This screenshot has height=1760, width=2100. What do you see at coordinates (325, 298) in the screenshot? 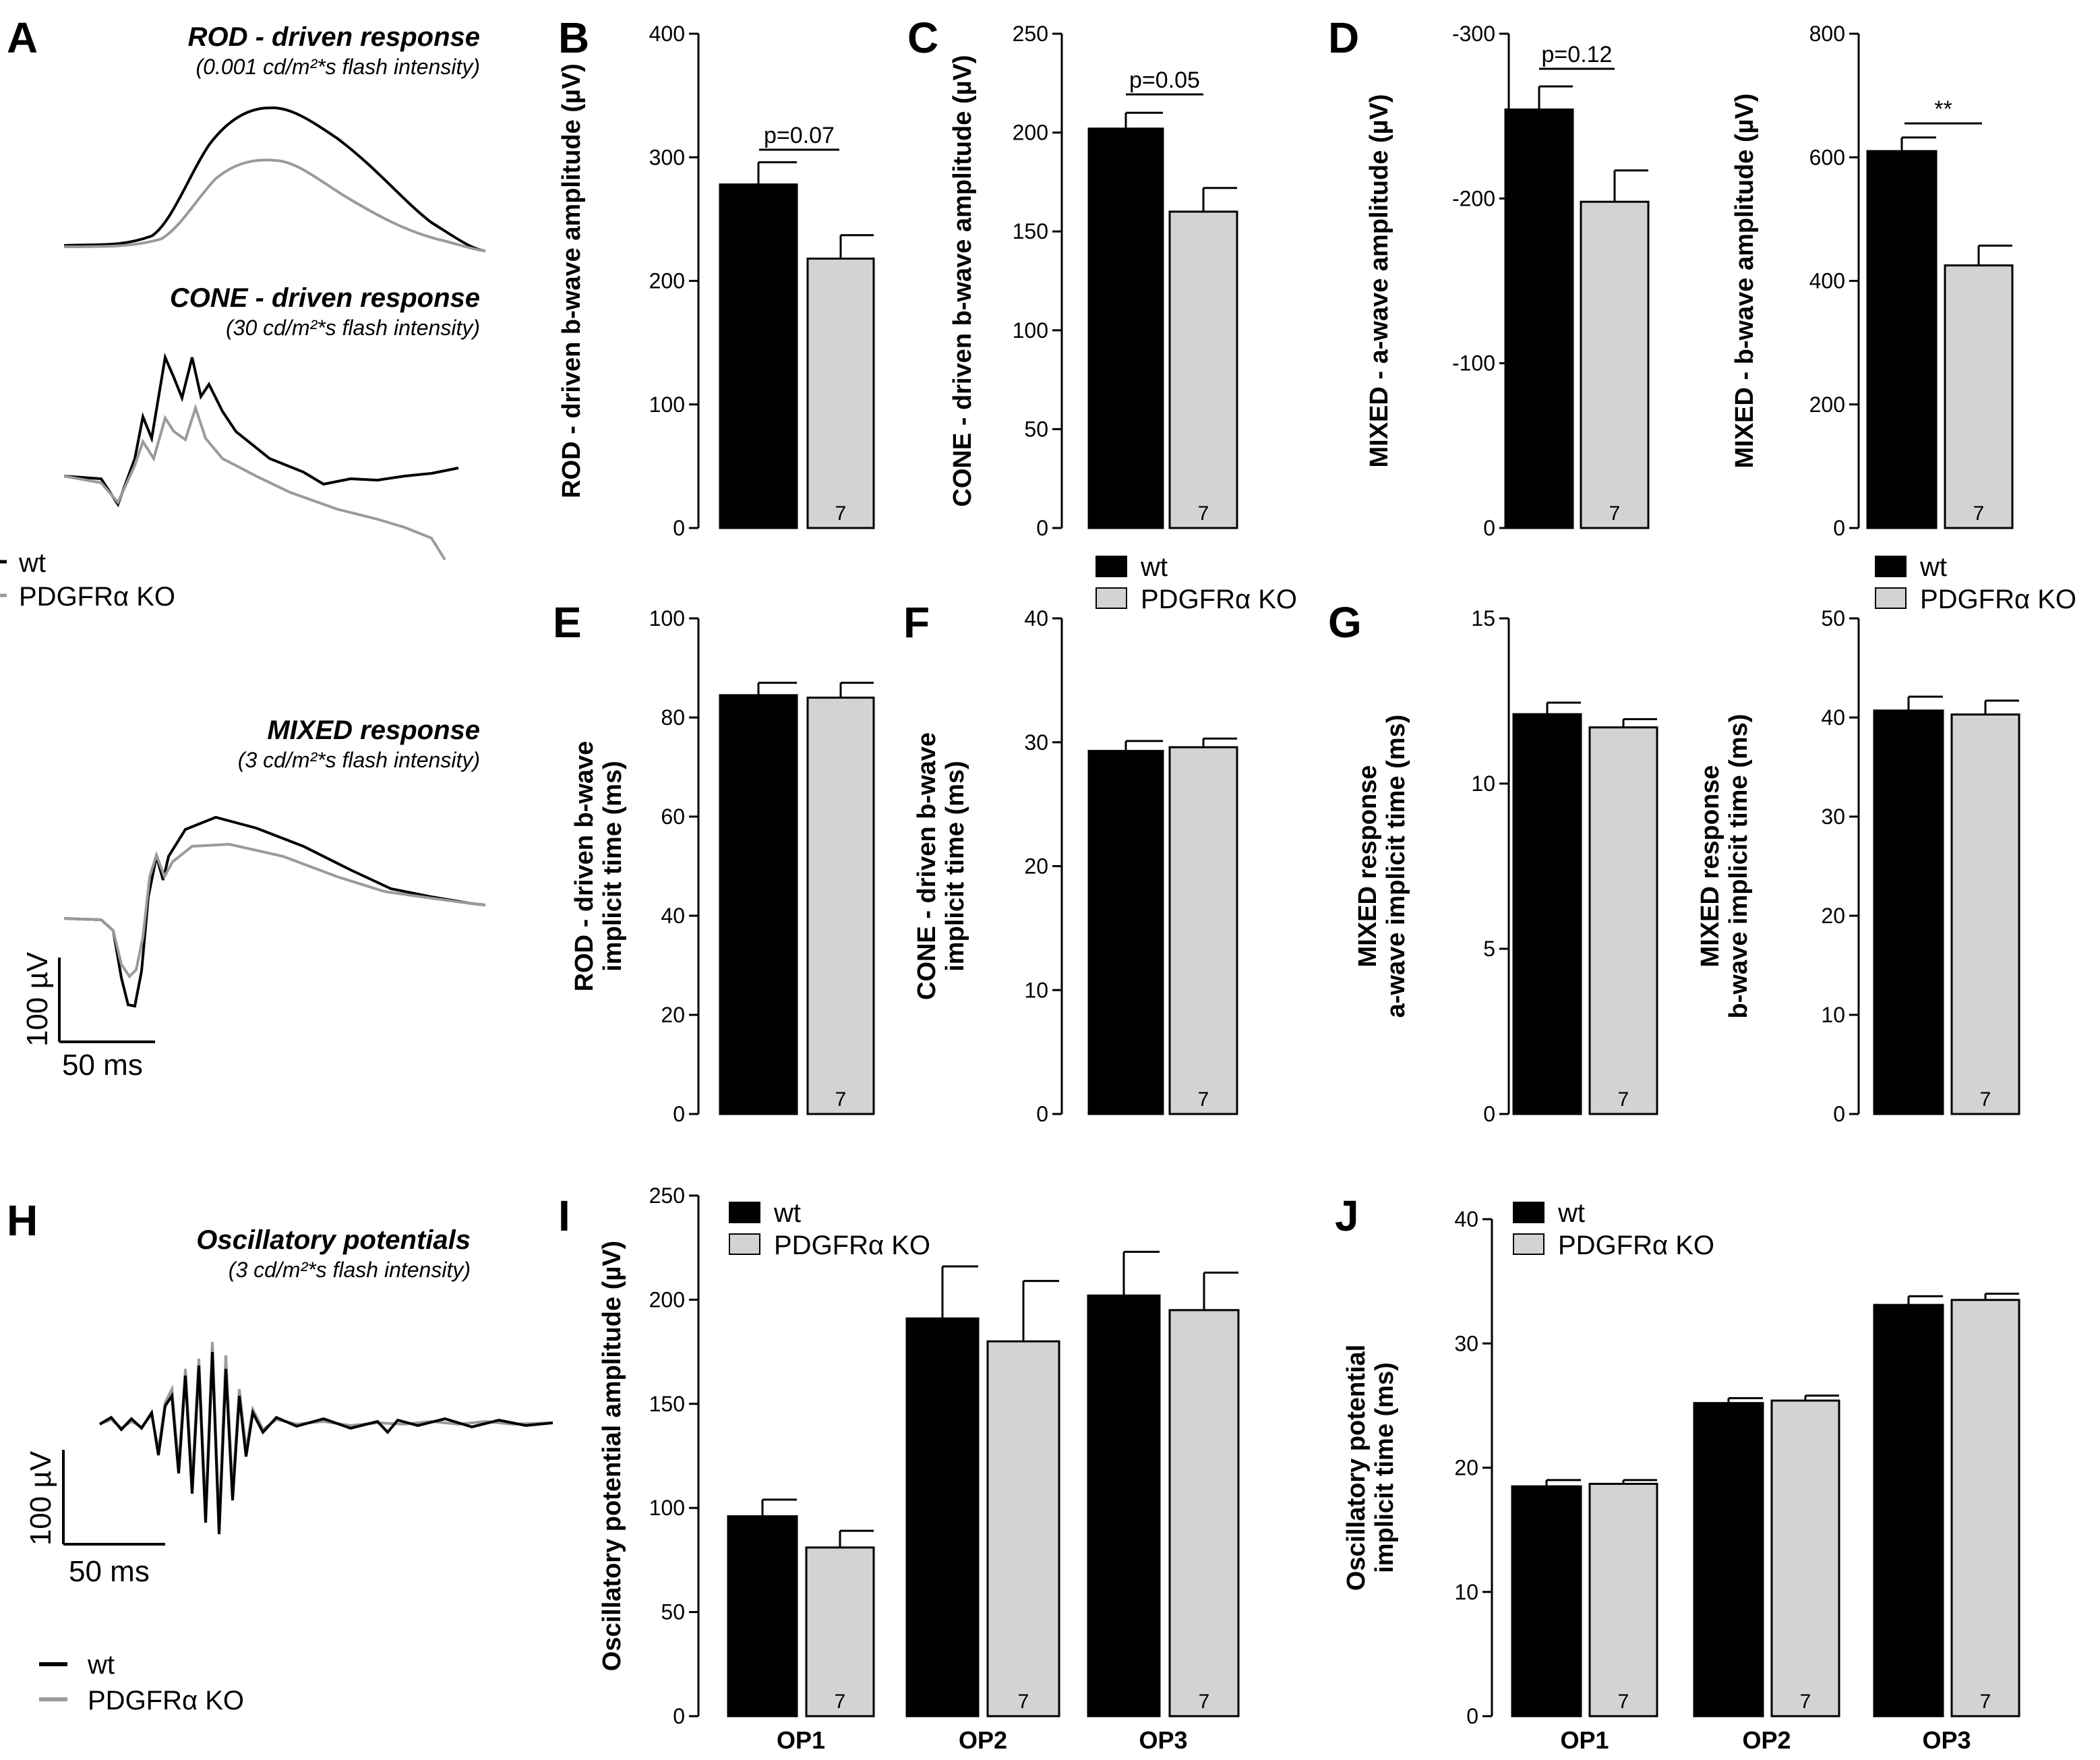
I see `cone-trace-title: CONE - driven response` at bounding box center [325, 298].